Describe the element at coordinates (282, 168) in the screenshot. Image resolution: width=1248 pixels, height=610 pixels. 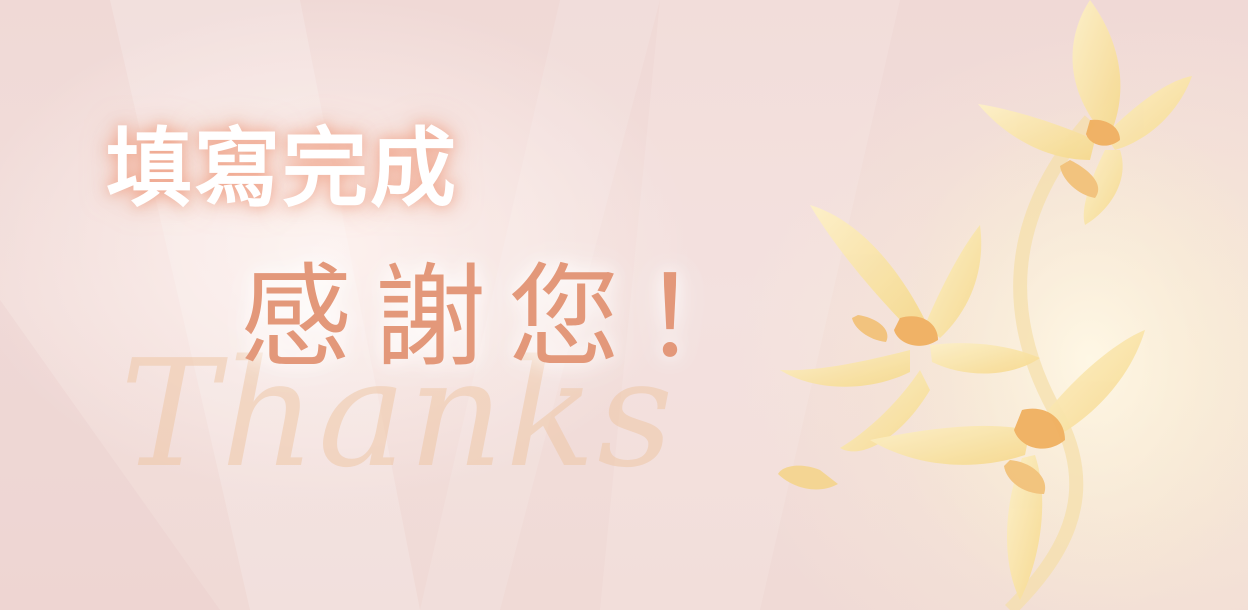
I see `page-title: 填寫完成` at that location.